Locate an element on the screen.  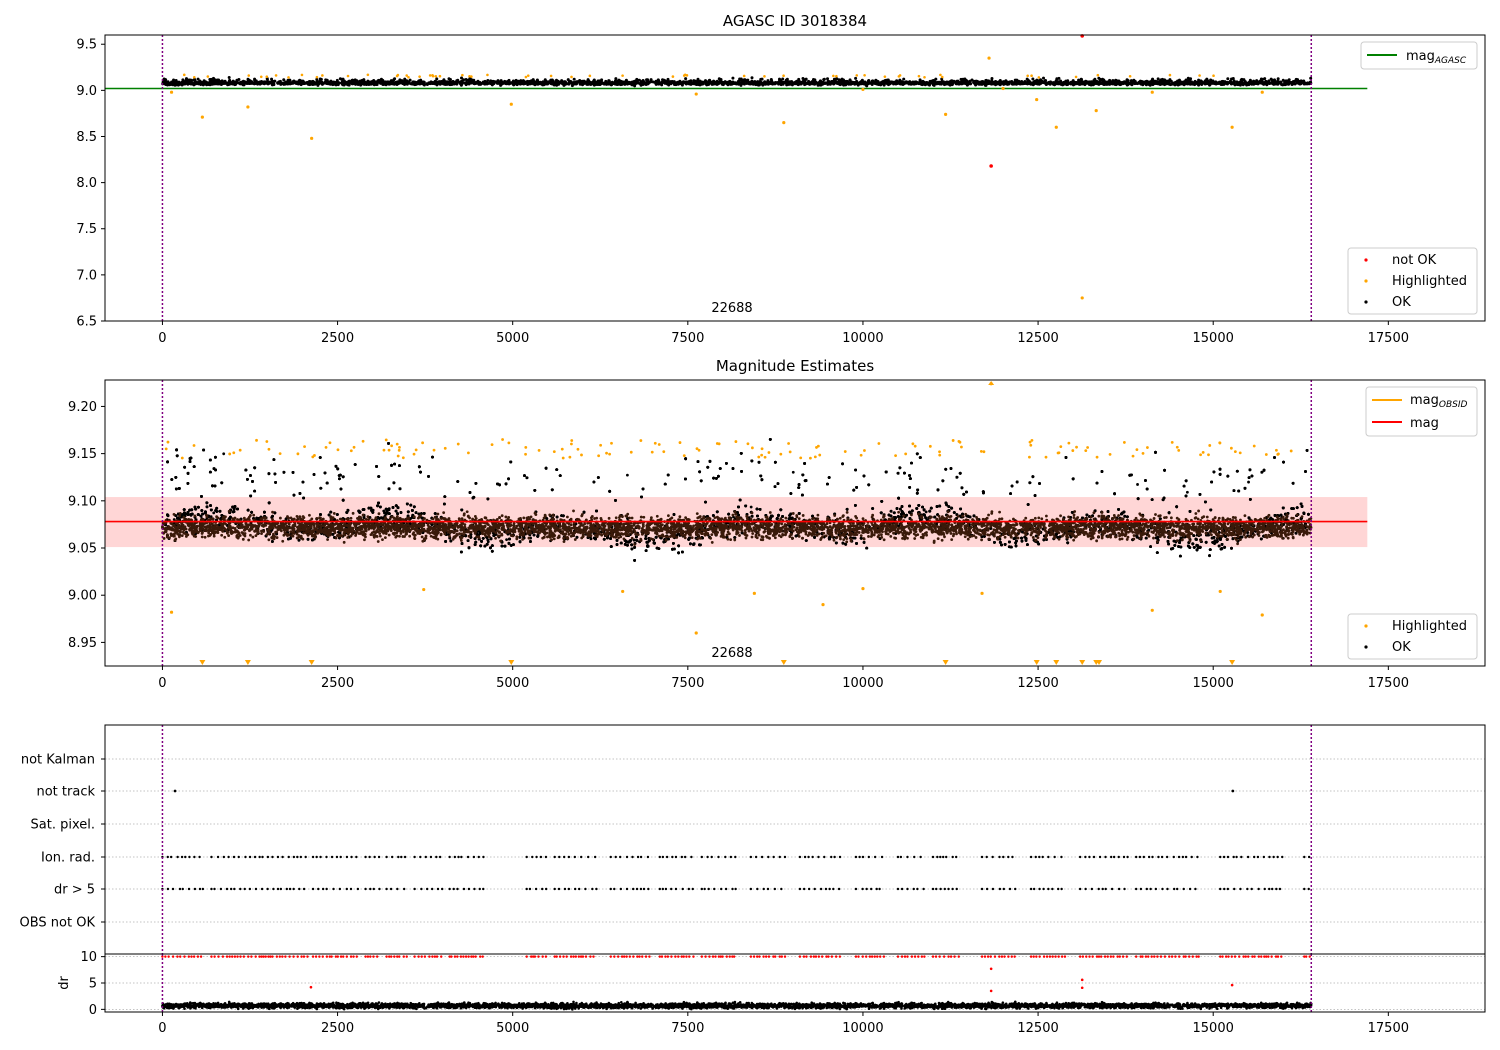
x-tick-label: 17500 is located at coordinates (1388, 338).